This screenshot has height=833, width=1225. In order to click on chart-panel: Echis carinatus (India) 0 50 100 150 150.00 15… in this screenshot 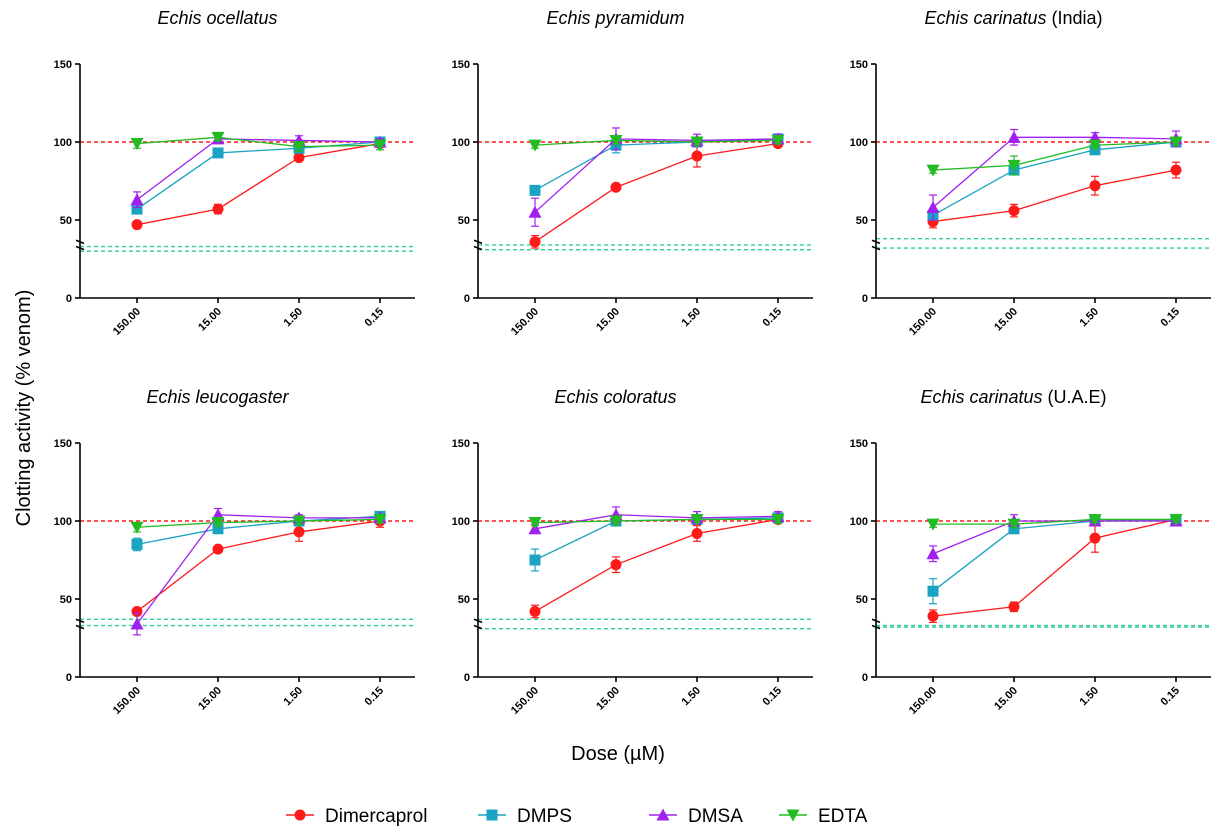, I will do `click(1030, 173)`.